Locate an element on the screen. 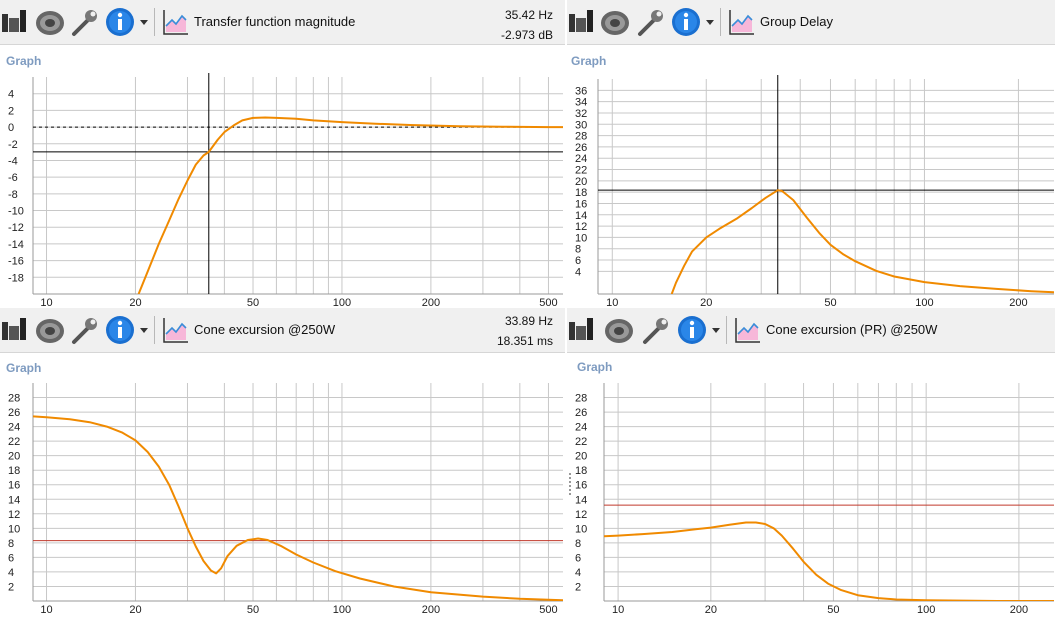 Image resolution: width=1055 pixels, height=618 pixels. y-tick-label: -4 is located at coordinates (13, 161).